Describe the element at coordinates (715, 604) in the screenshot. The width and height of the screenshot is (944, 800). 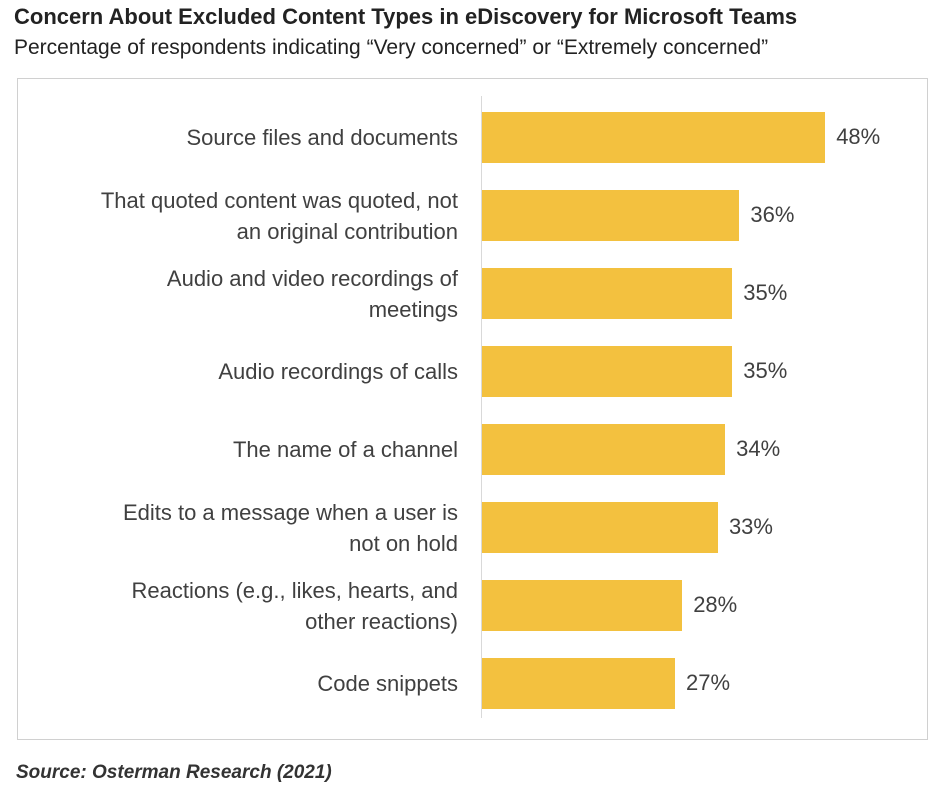
I see `value-label: 28%` at that location.